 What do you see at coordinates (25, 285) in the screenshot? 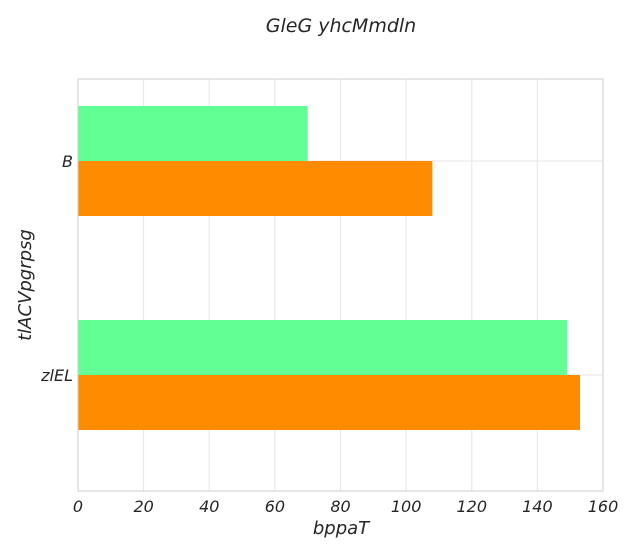
I see `y-axis-label: tlACVpgrpsg` at bounding box center [25, 285].